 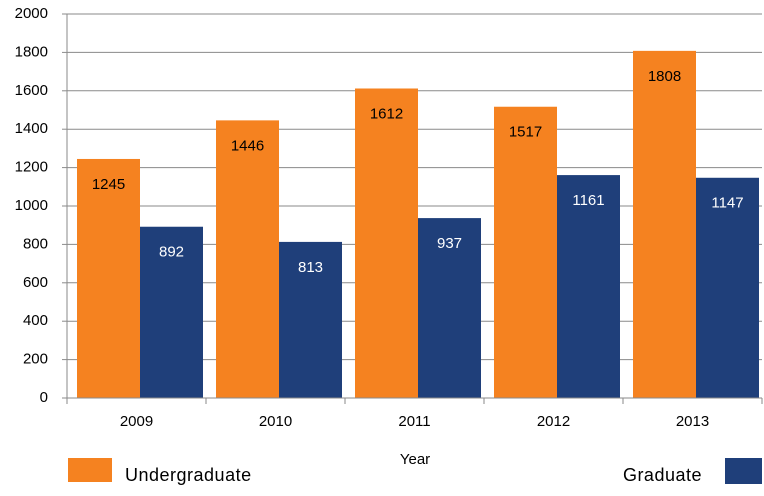 I want to click on data-label: 1245, so click(x=108, y=184).